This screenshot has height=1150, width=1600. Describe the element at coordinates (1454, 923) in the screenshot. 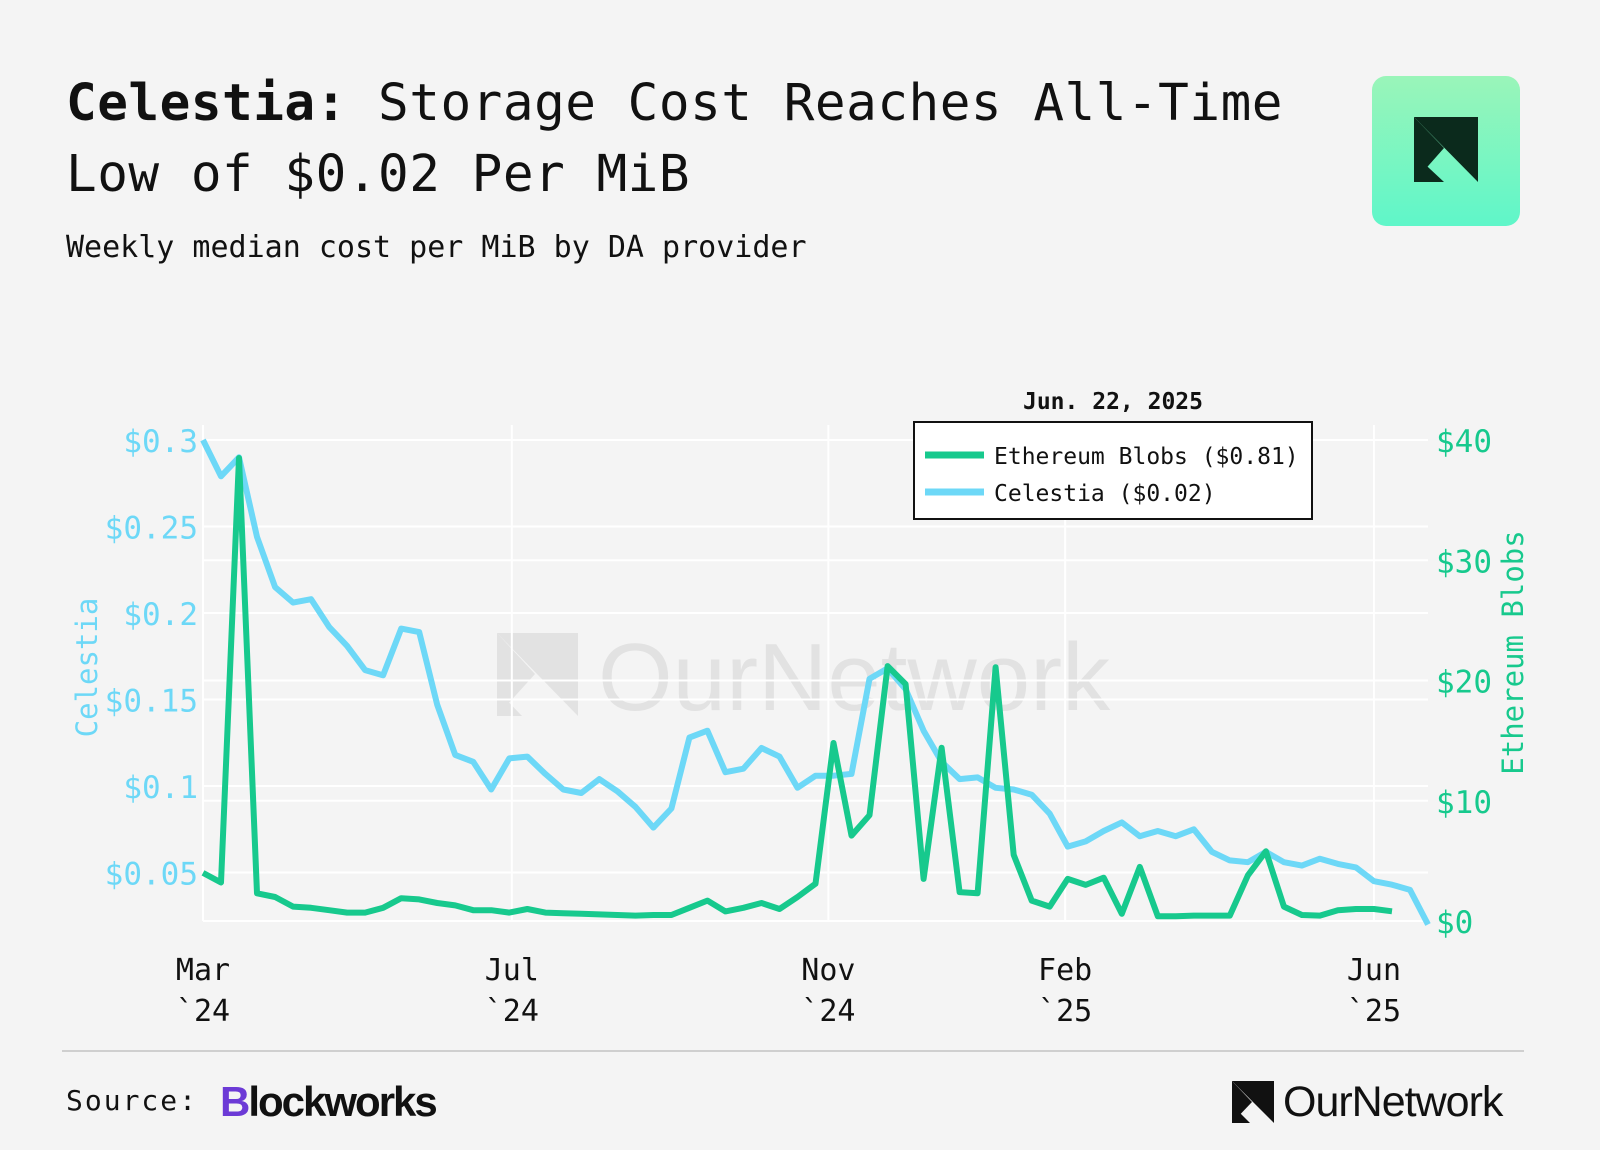

I see `right-tick-label: $0` at that location.